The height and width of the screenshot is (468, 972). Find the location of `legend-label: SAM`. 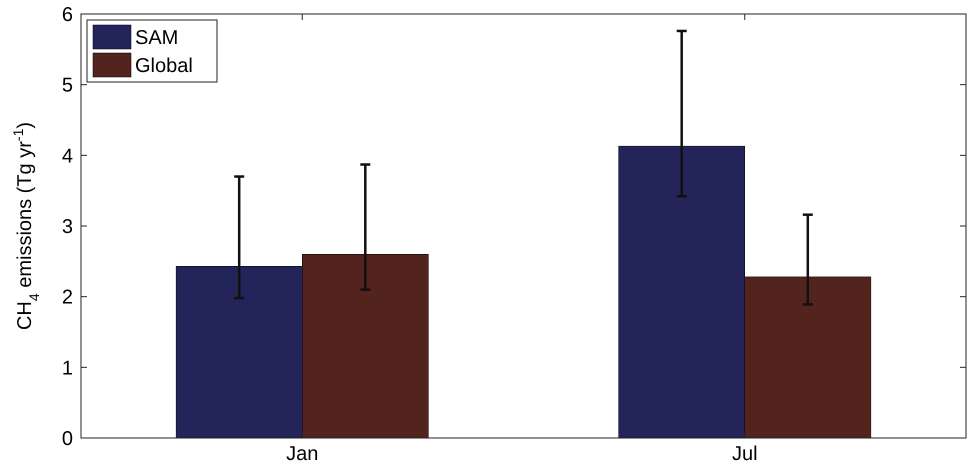

legend-label: SAM is located at coordinates (156, 38).